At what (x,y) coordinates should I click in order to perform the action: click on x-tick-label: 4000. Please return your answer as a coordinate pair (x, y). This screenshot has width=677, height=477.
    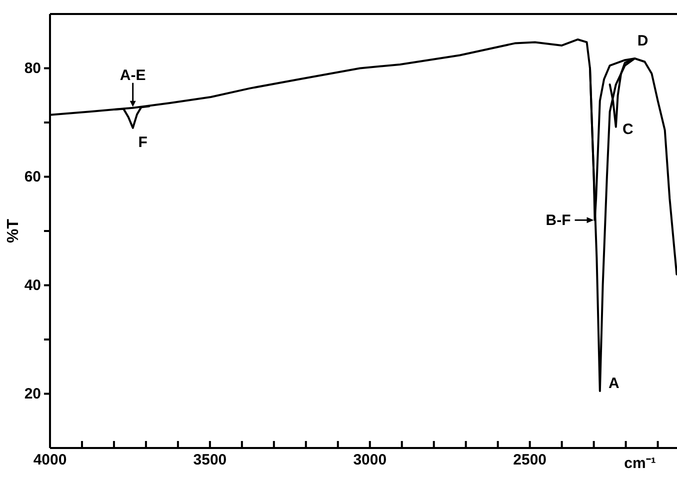
    Looking at the image, I should click on (50, 460).